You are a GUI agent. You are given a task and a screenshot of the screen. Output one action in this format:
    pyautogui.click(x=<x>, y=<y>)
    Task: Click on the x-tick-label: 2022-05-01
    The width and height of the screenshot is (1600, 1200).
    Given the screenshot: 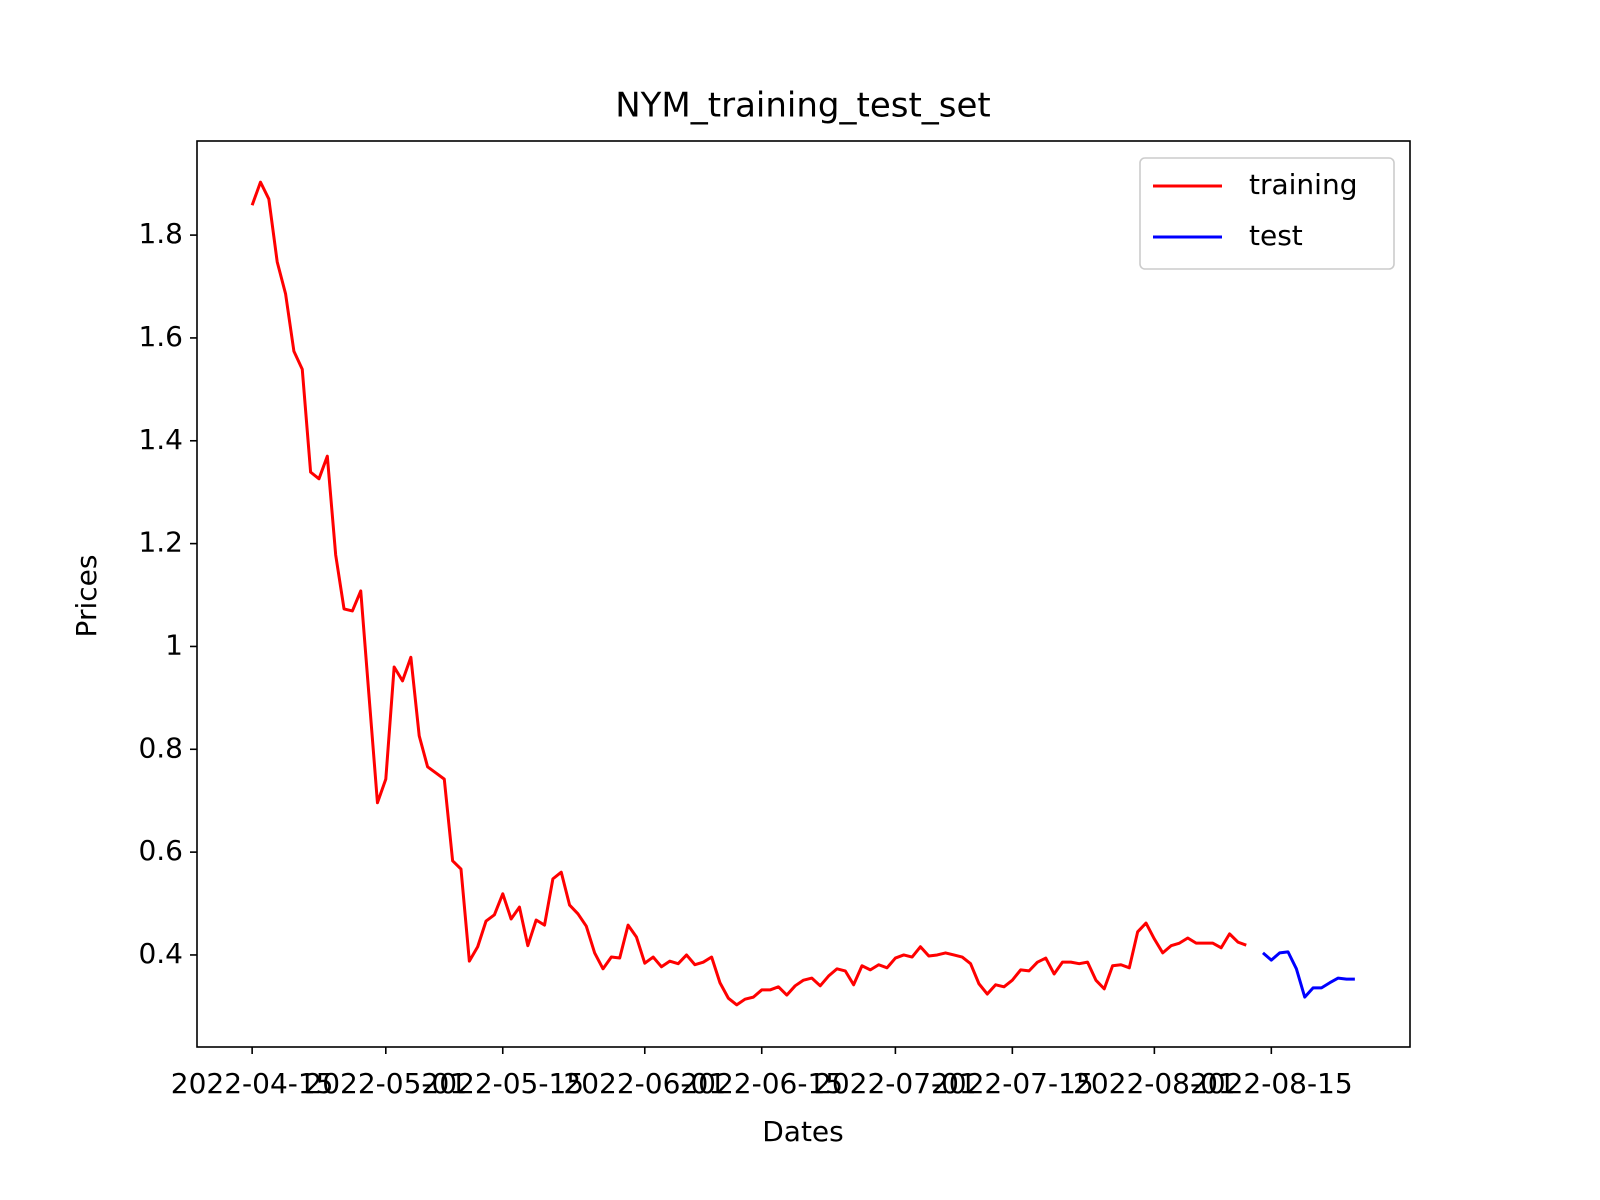 What is the action you would take?
    pyautogui.click(x=385, y=1083)
    